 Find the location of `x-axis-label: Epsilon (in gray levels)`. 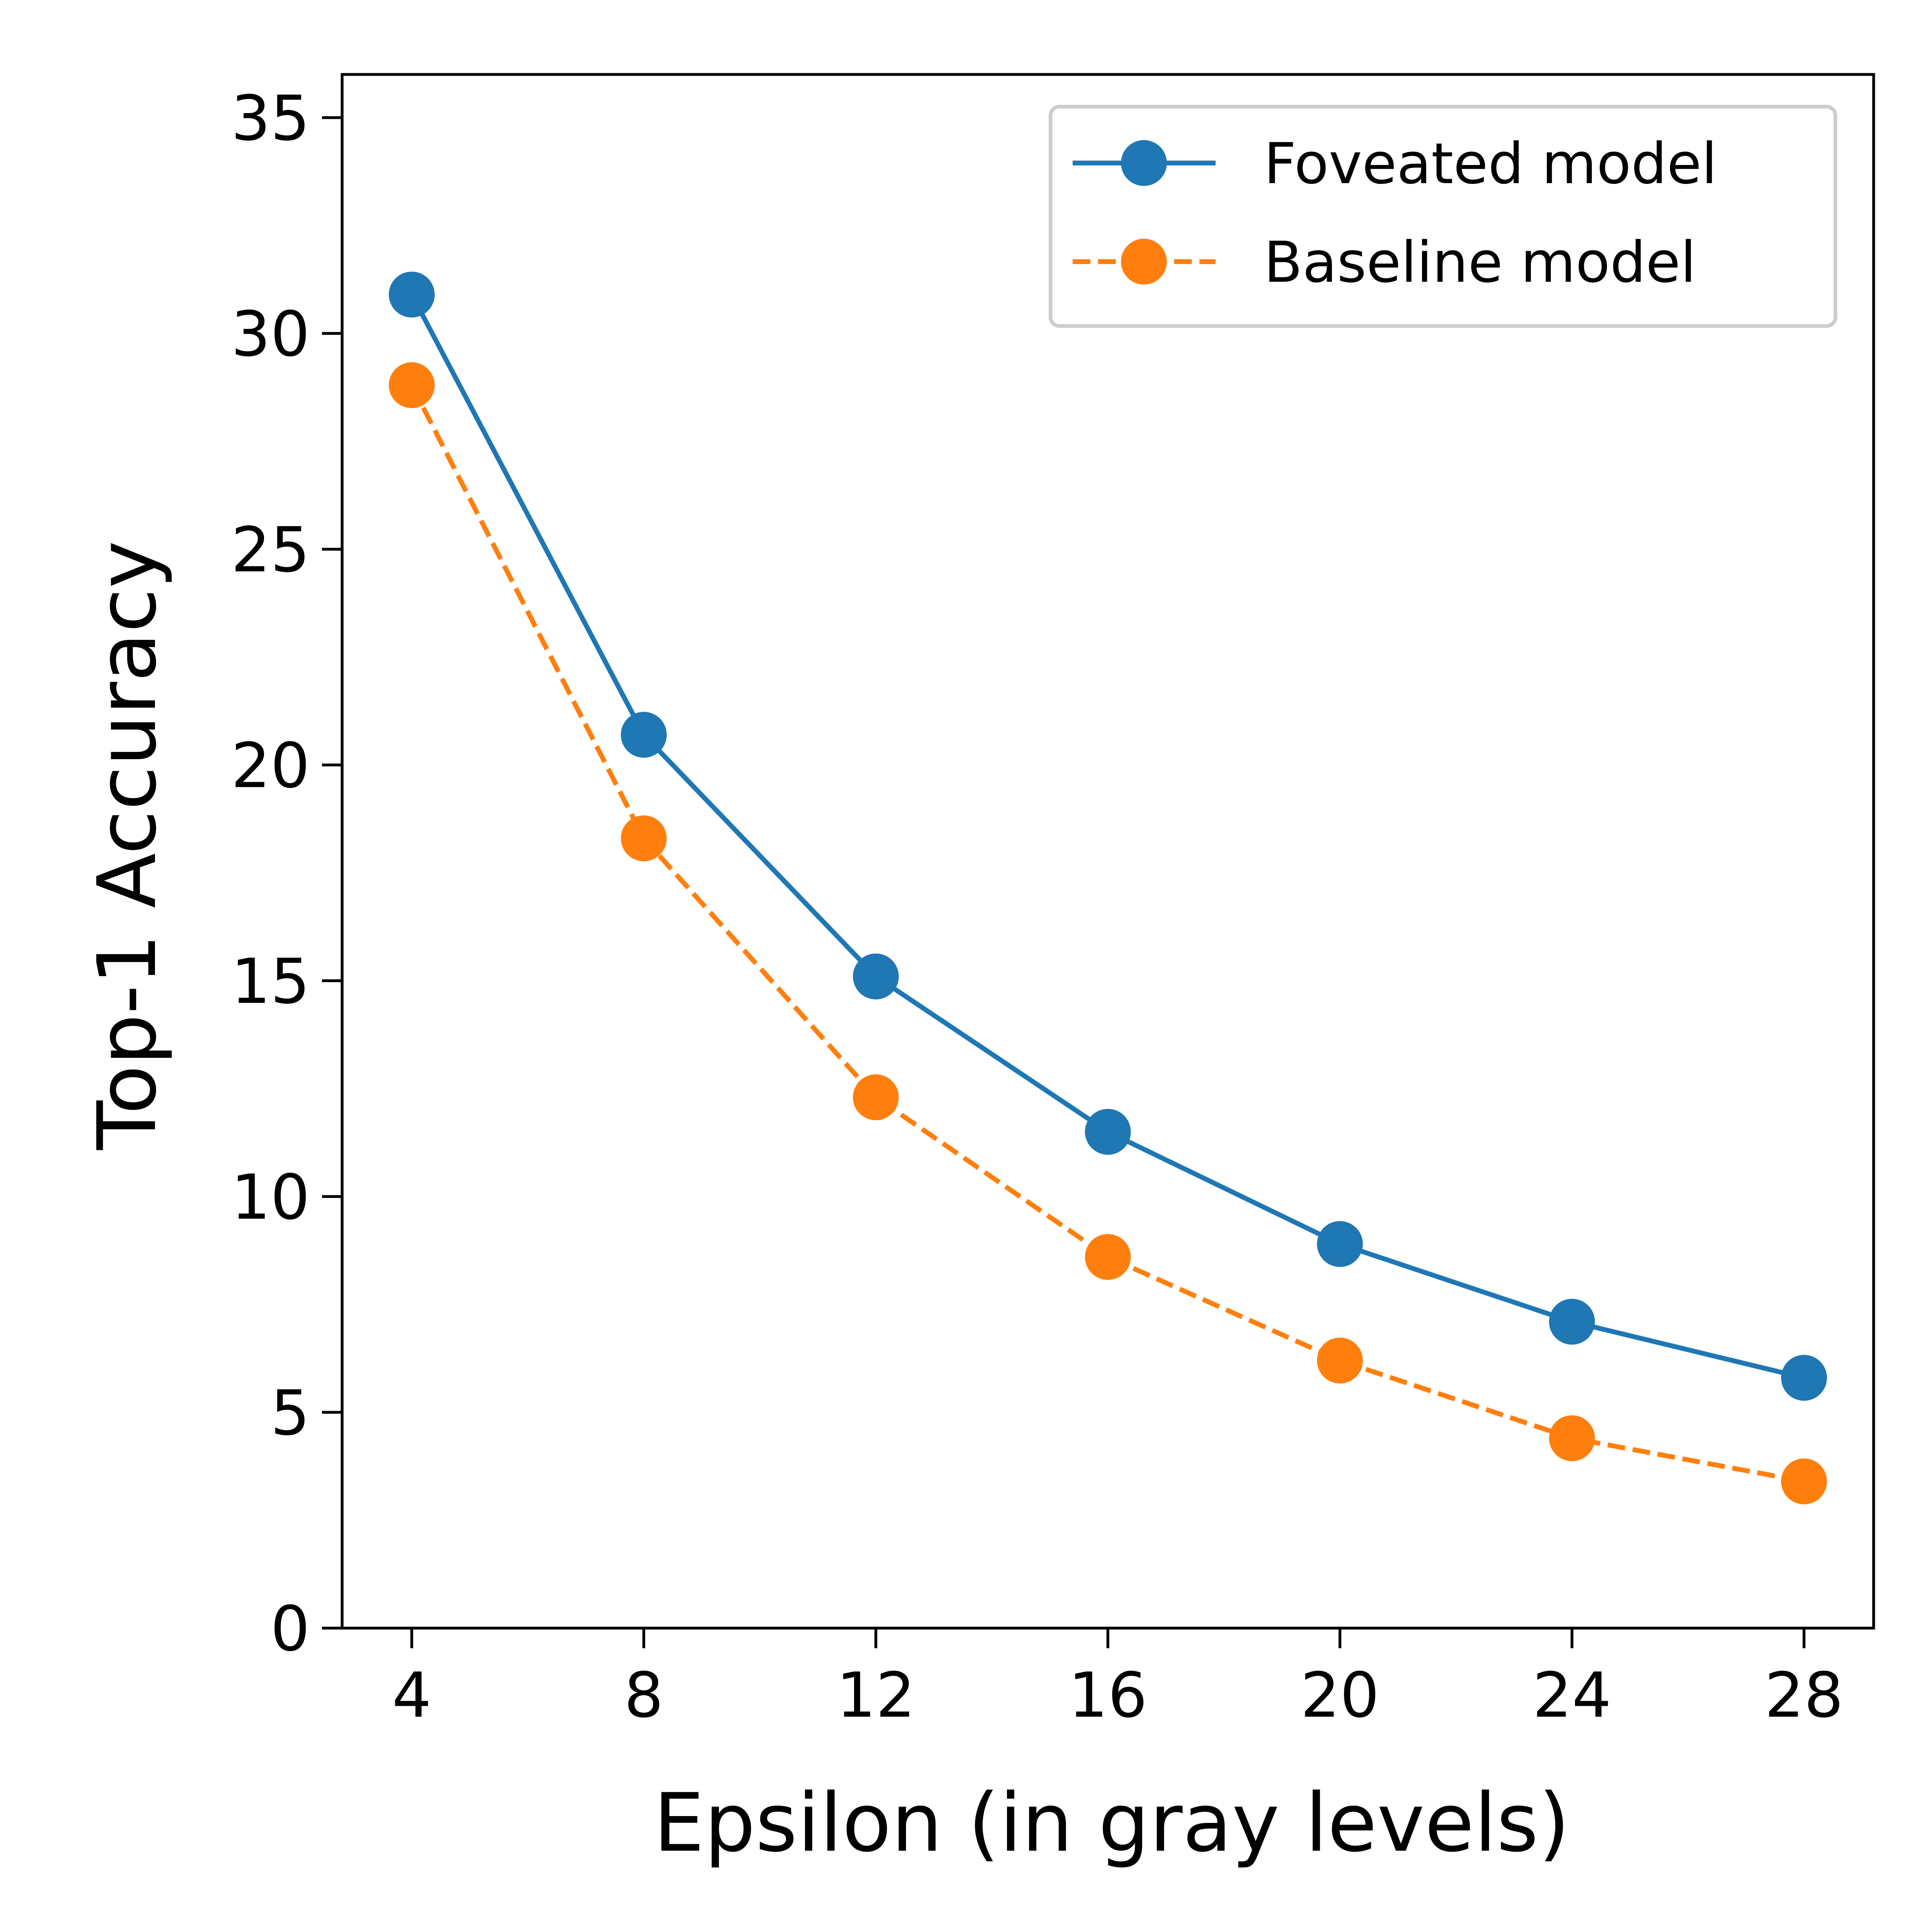

x-axis-label: Epsilon (in gray levels) is located at coordinates (1112, 1823).